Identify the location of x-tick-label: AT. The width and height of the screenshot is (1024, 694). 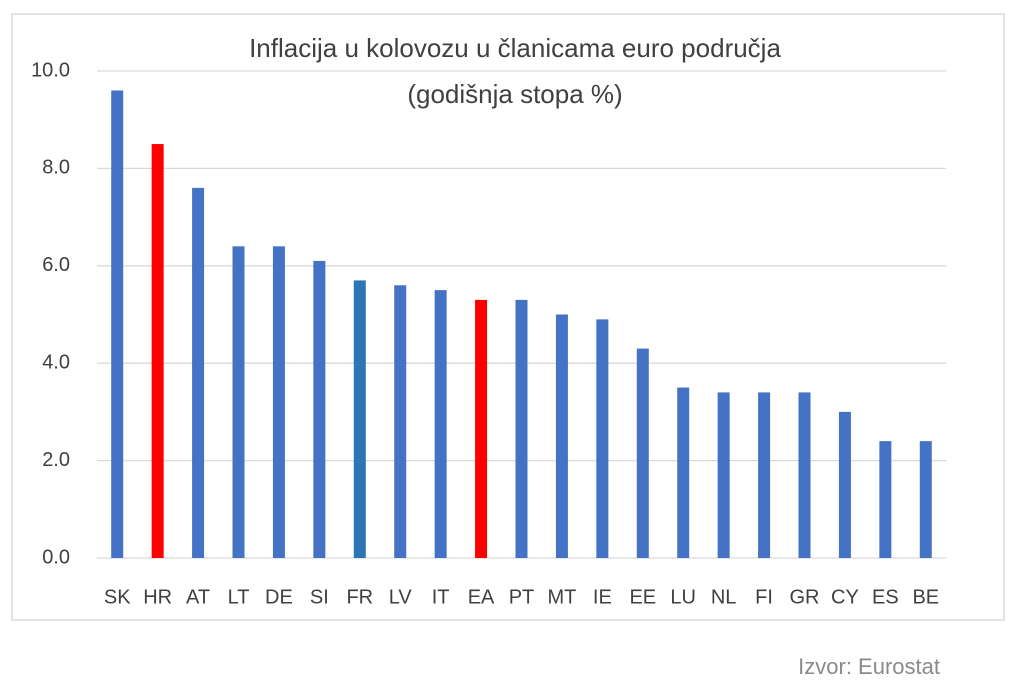
(198, 597).